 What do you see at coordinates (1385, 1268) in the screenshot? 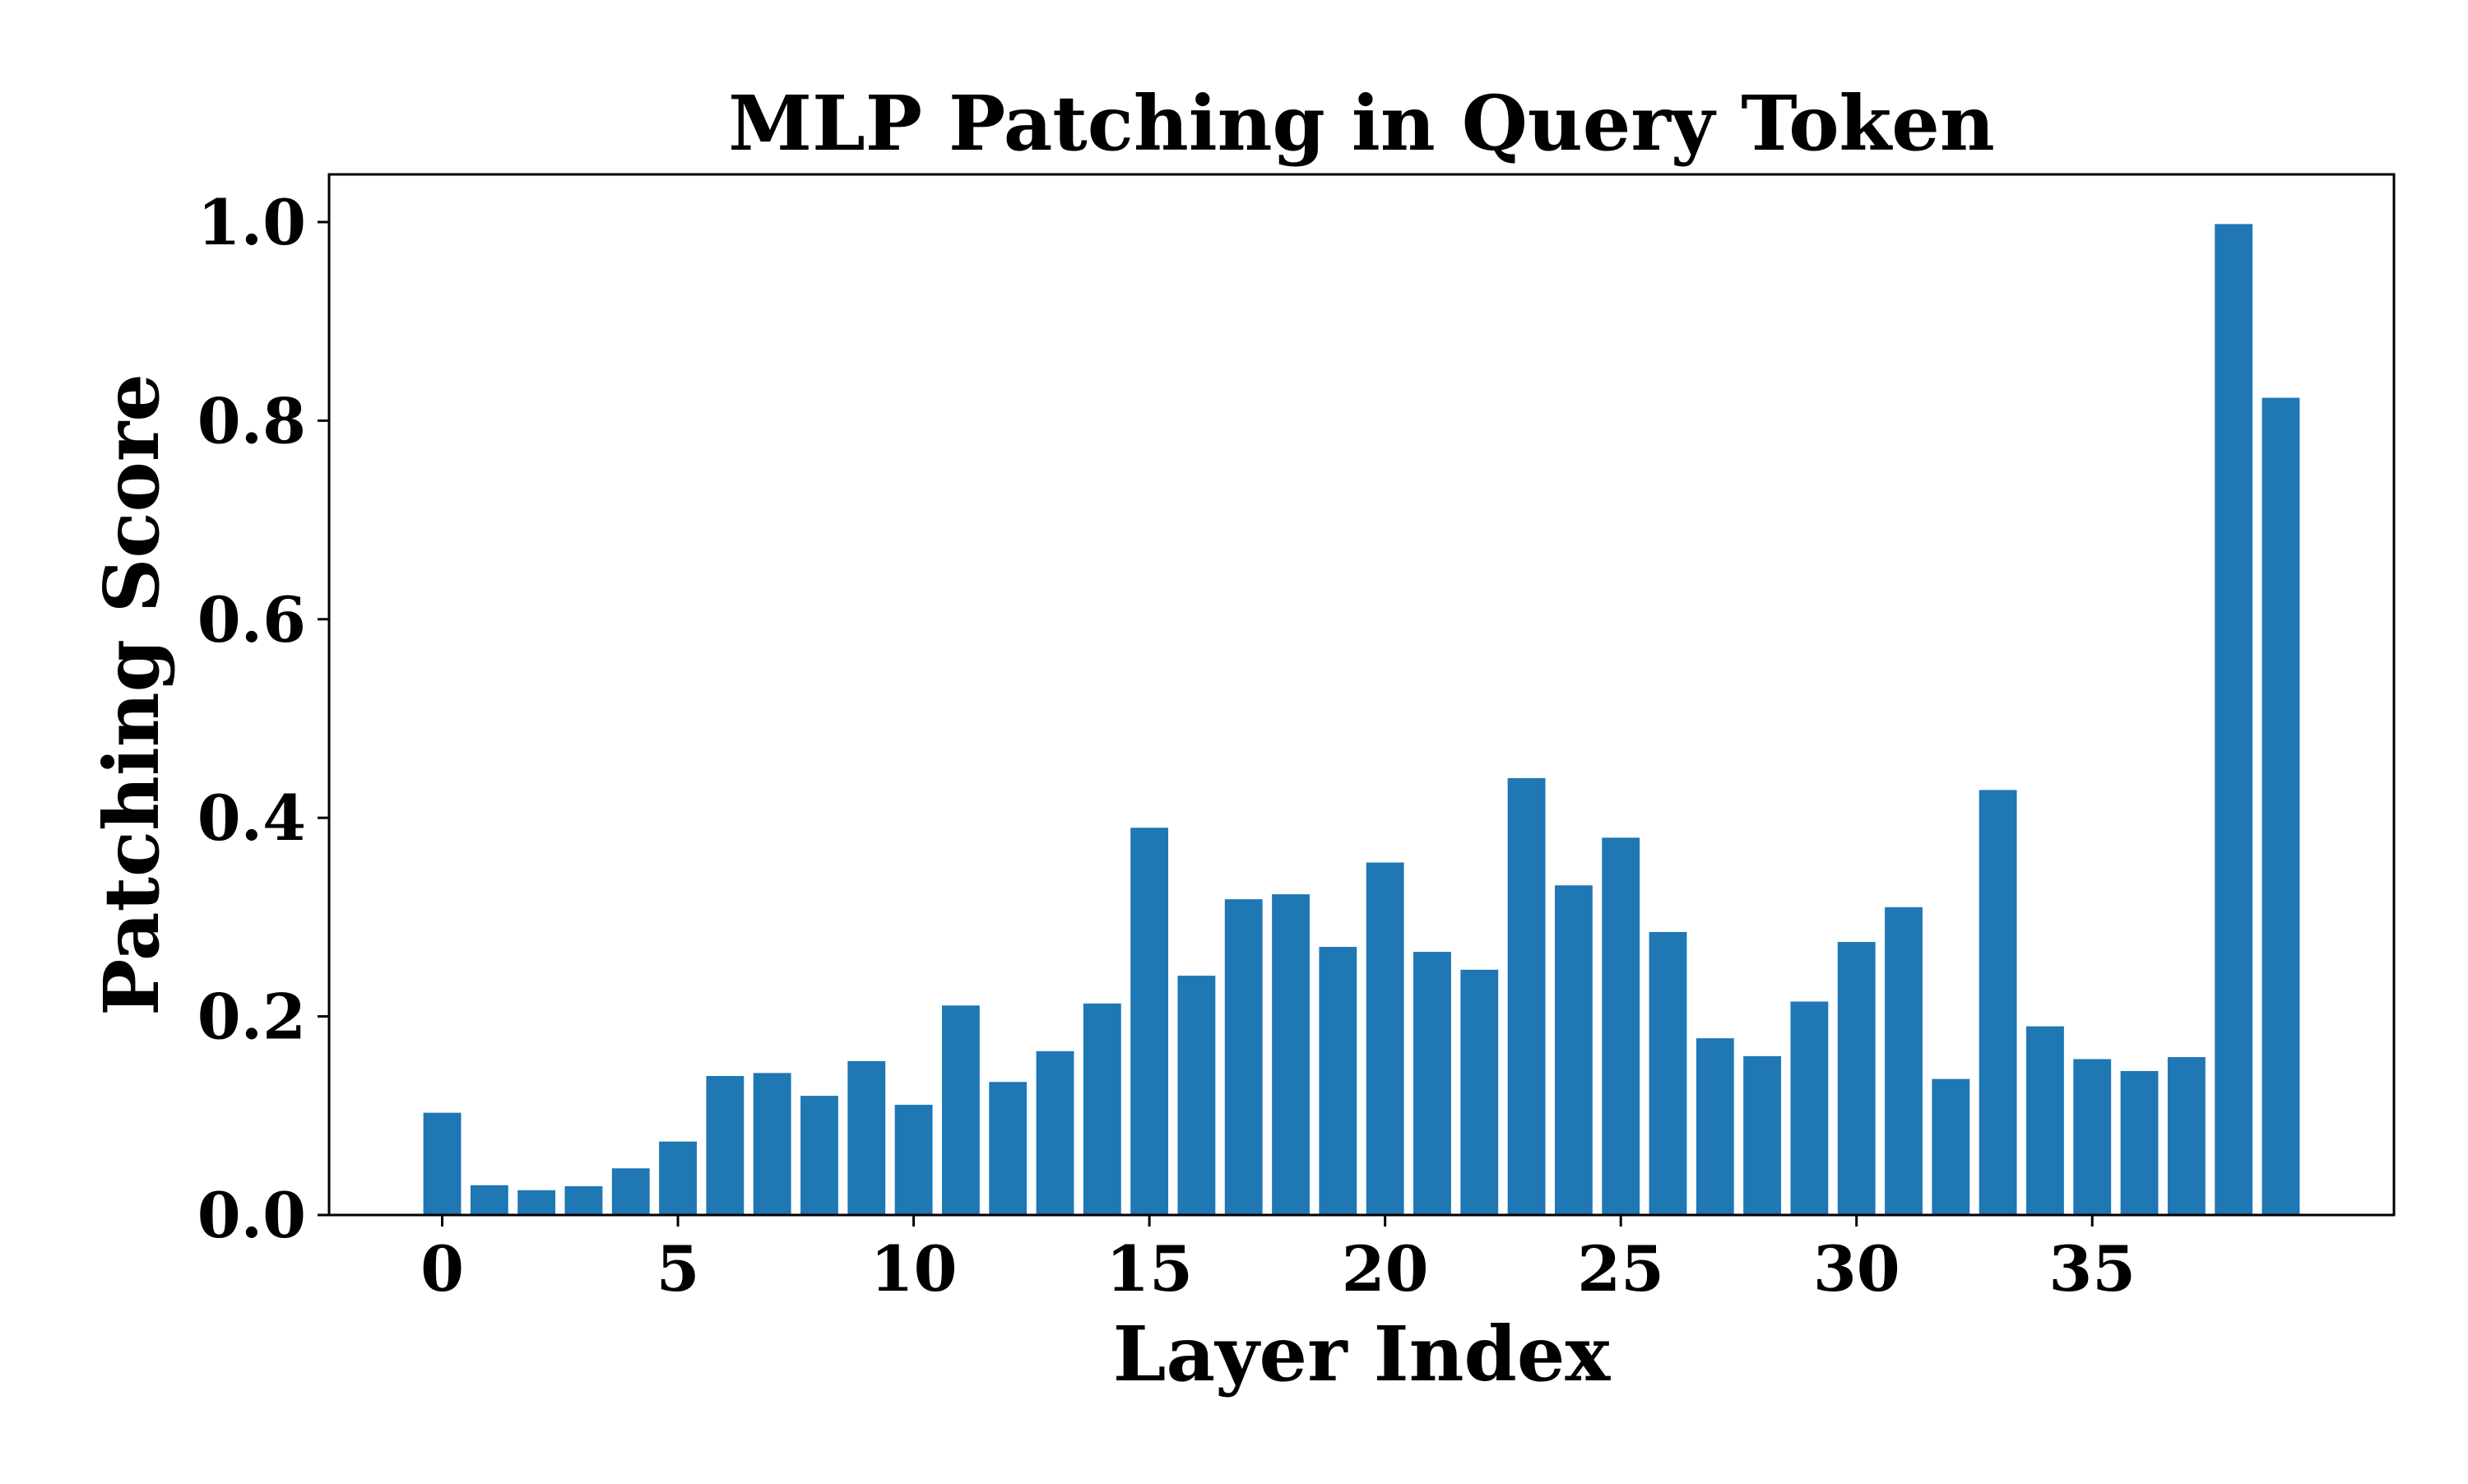
I see `x-tick-label: 20` at bounding box center [1385, 1268].